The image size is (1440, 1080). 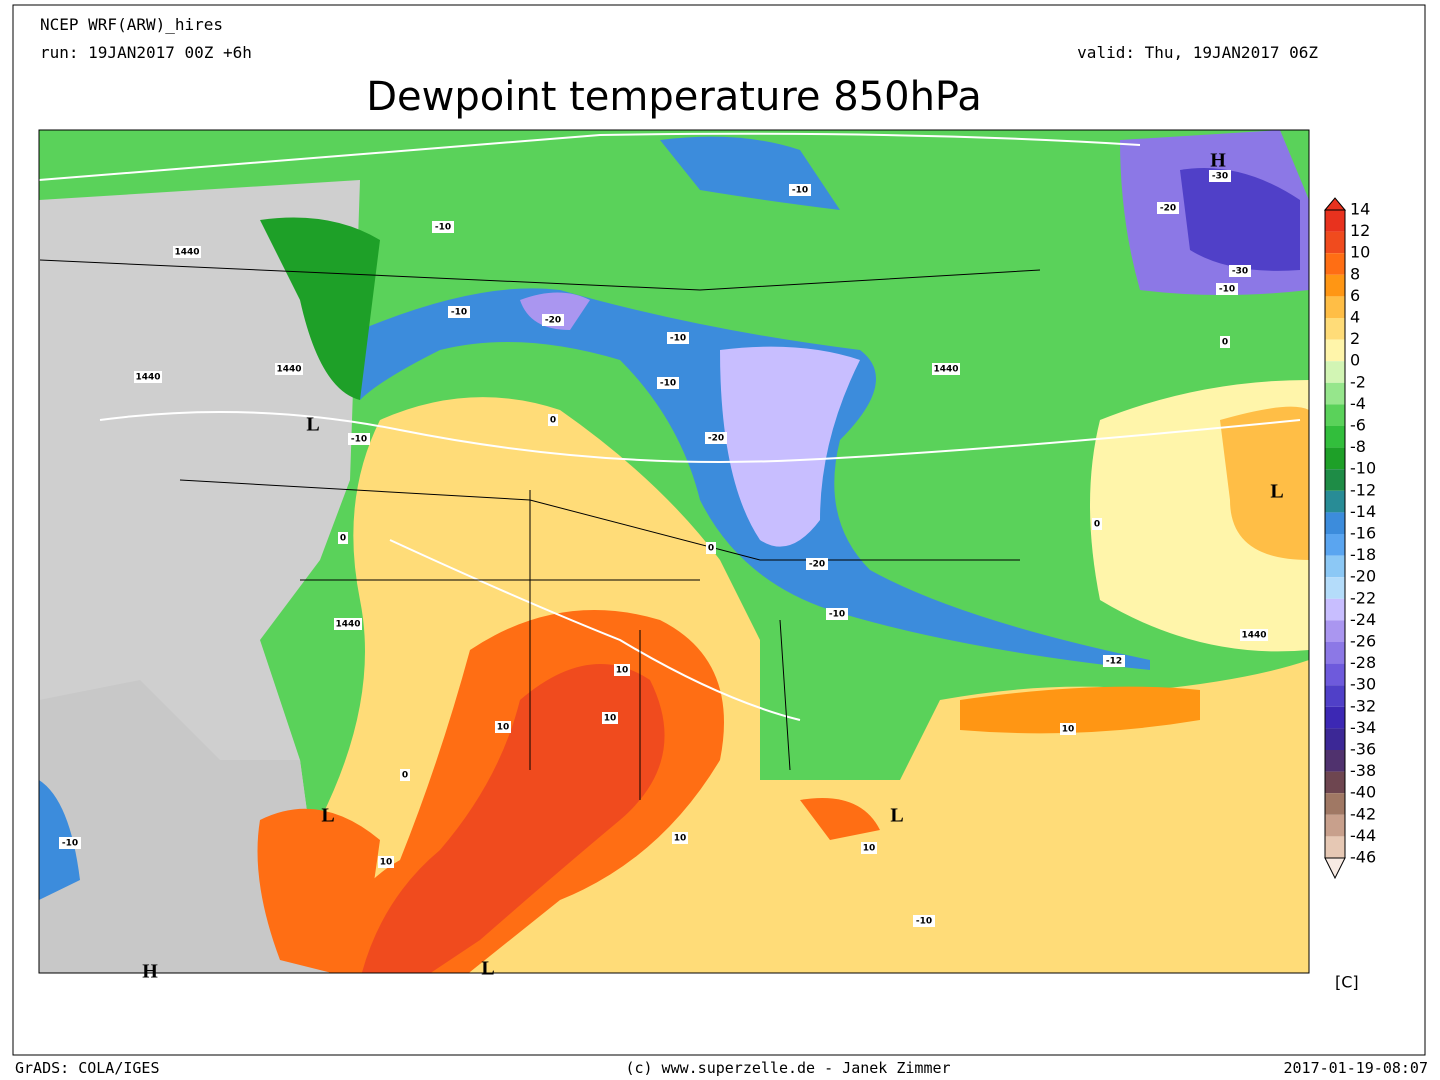 What do you see at coordinates (1335, 534) in the screenshot?
I see `colorbar-border` at bounding box center [1335, 534].